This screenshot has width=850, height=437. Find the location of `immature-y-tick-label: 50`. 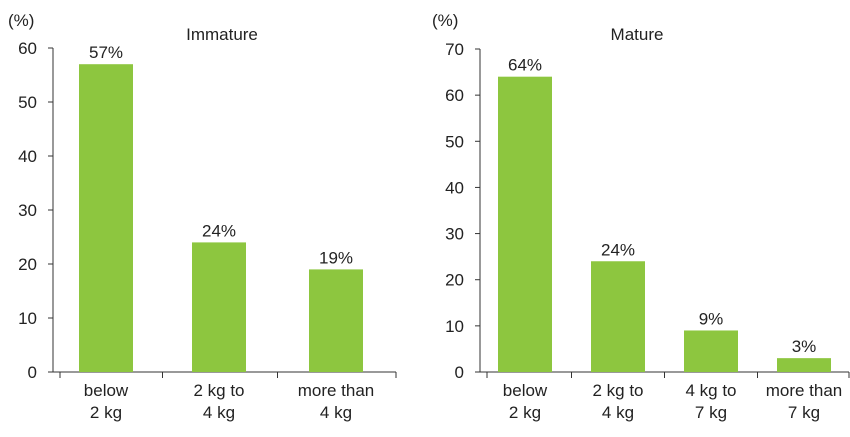

immature-y-tick-label: 50 is located at coordinates (27, 102).